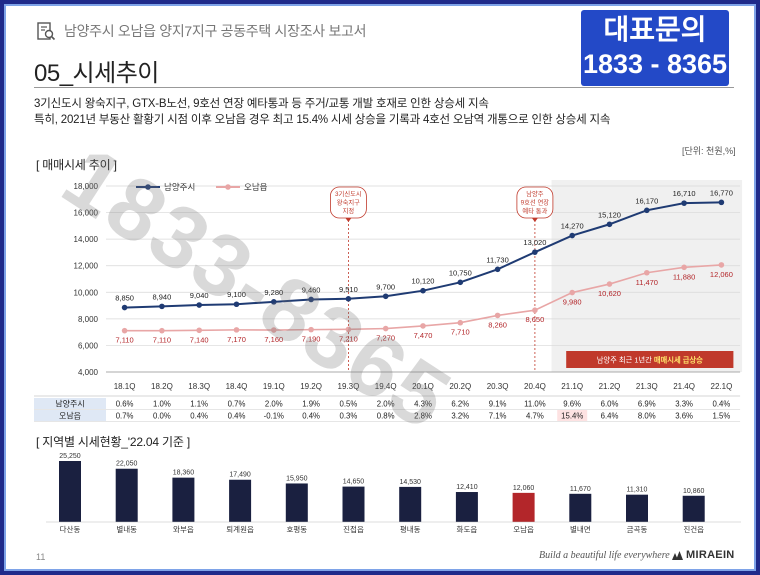  What do you see at coordinates (162, 386) in the screenshot?
I see `x-tick-label: 18.2Q` at bounding box center [162, 386].